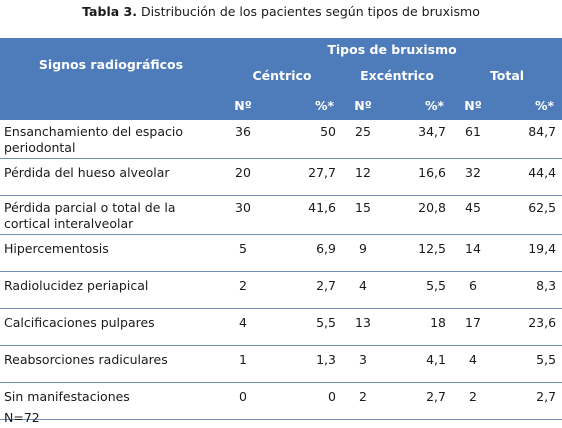 The width and height of the screenshot is (562, 428). Describe the element at coordinates (418, 253) in the screenshot. I see `cell-excentrico-pct: 12,5` at that location.